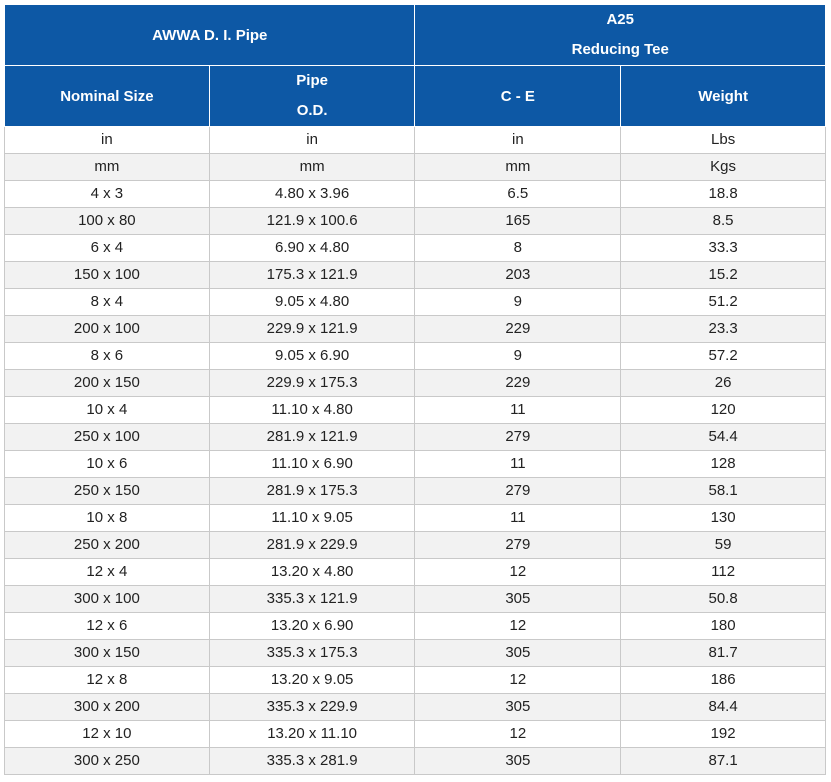 This screenshot has width=831, height=782. Describe the element at coordinates (107, 572) in the screenshot. I see `nominal-size-cell: 12 x 4` at that location.